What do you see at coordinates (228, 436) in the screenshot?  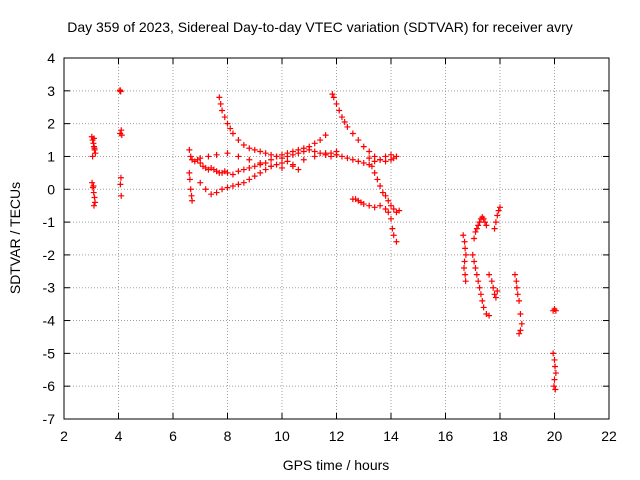 I see `x-tick-label: 8` at bounding box center [228, 436].